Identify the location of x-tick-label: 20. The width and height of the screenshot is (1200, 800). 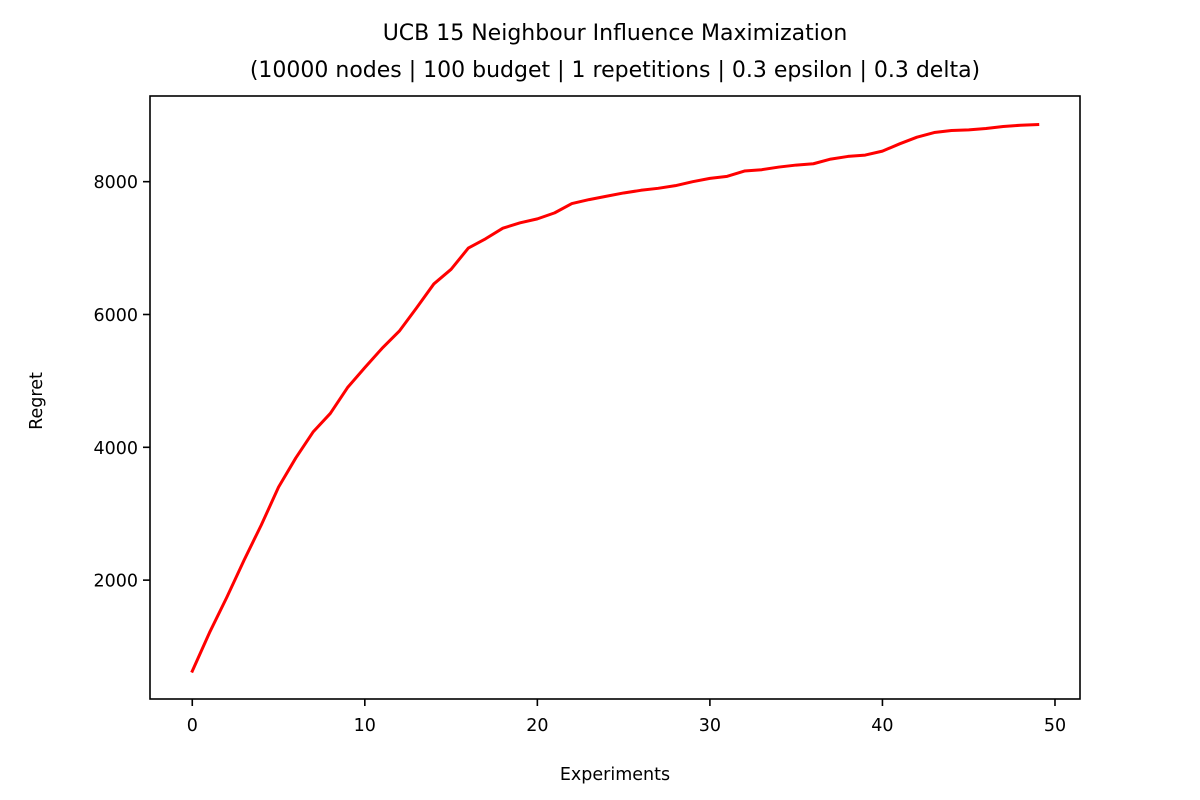
(537, 726).